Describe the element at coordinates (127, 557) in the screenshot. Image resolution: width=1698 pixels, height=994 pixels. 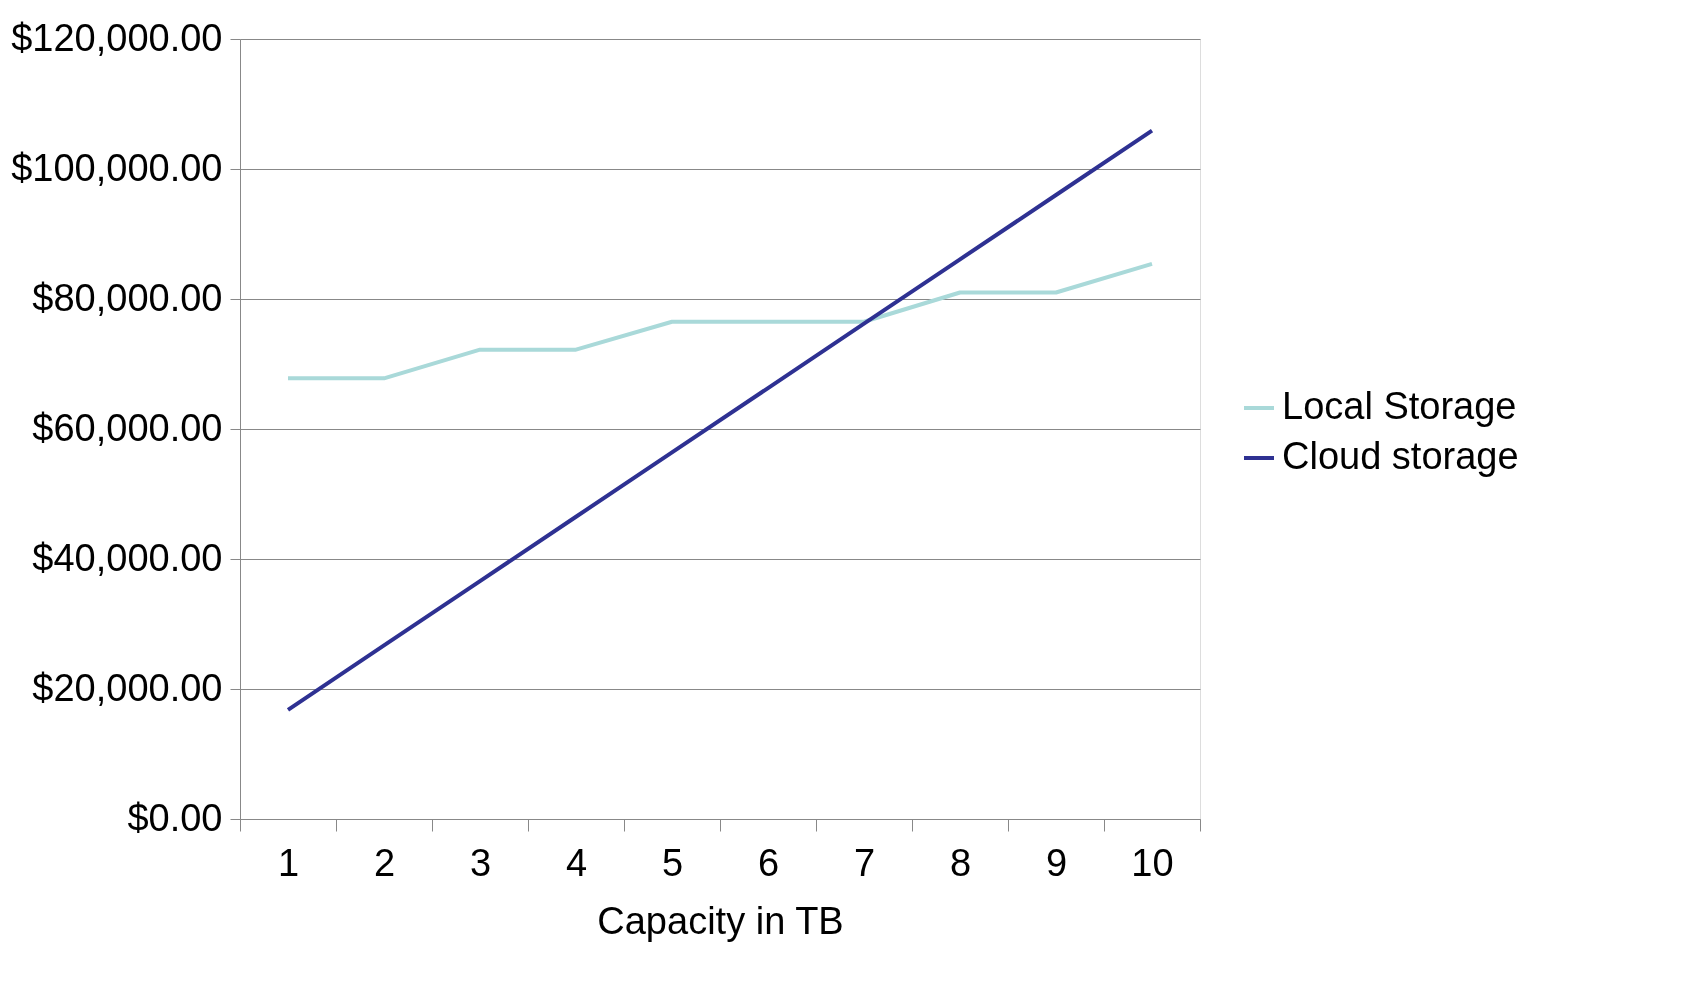
I see `y-tick-label: $40,000.00` at that location.